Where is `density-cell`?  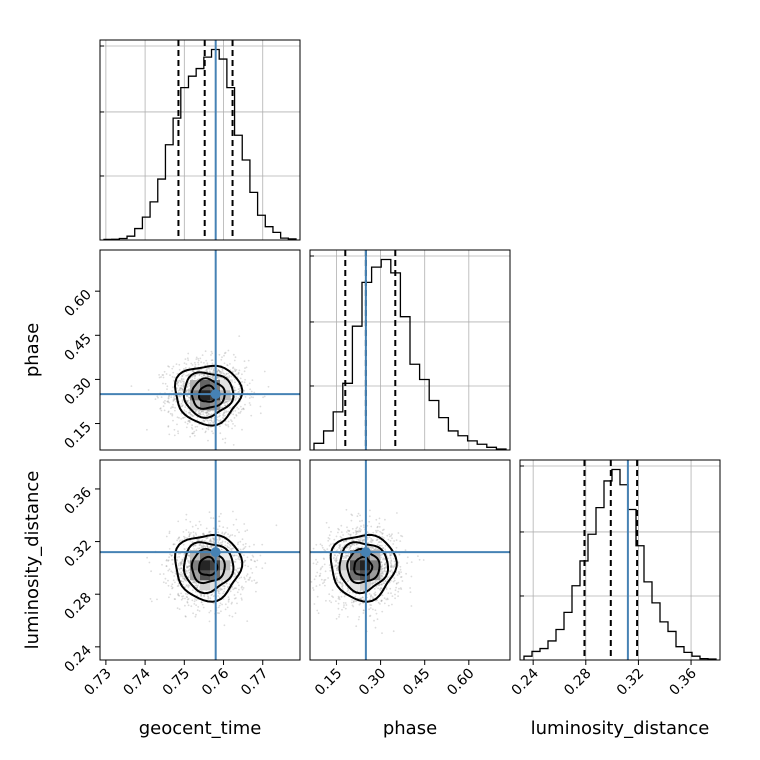 density-cell is located at coordinates (225, 575).